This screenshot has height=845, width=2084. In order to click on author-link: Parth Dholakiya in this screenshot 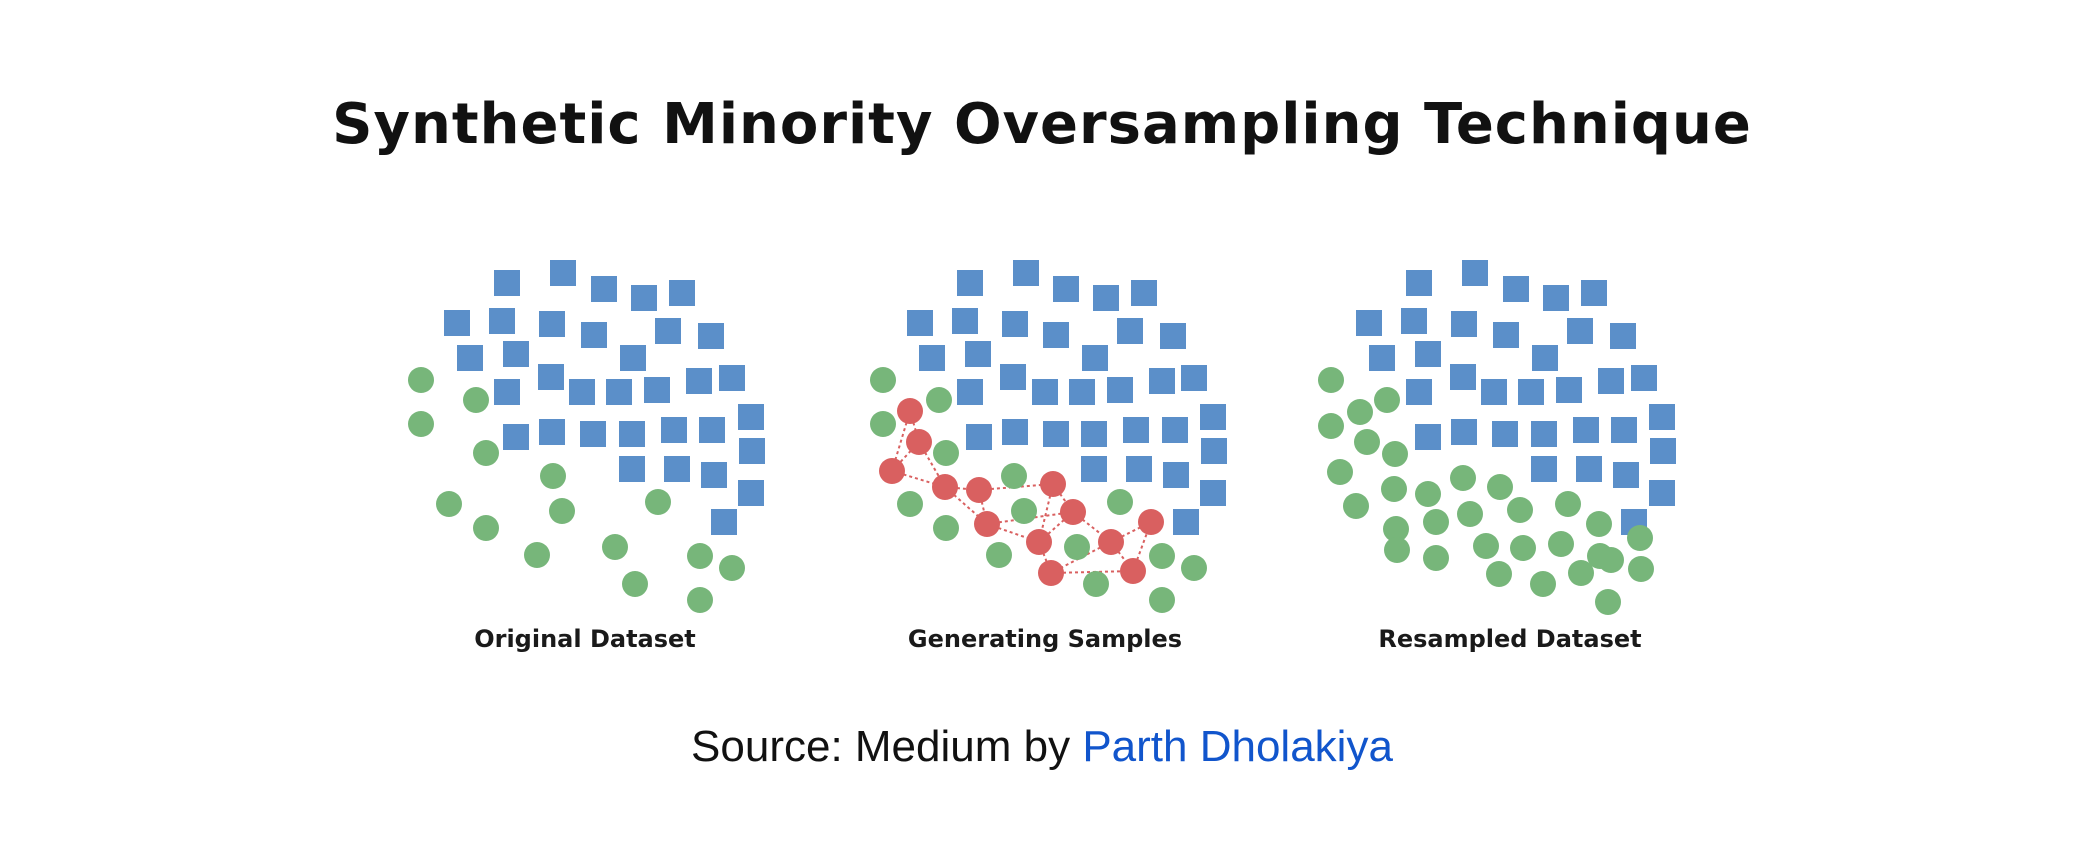, I will do `click(1237, 746)`.